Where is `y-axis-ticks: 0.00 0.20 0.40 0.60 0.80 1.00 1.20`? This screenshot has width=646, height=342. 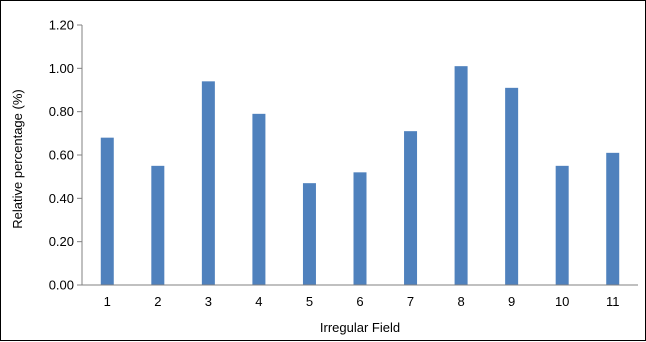 y-axis-ticks: 0.00 0.20 0.40 0.60 0.80 1.00 1.20 is located at coordinates (65, 155).